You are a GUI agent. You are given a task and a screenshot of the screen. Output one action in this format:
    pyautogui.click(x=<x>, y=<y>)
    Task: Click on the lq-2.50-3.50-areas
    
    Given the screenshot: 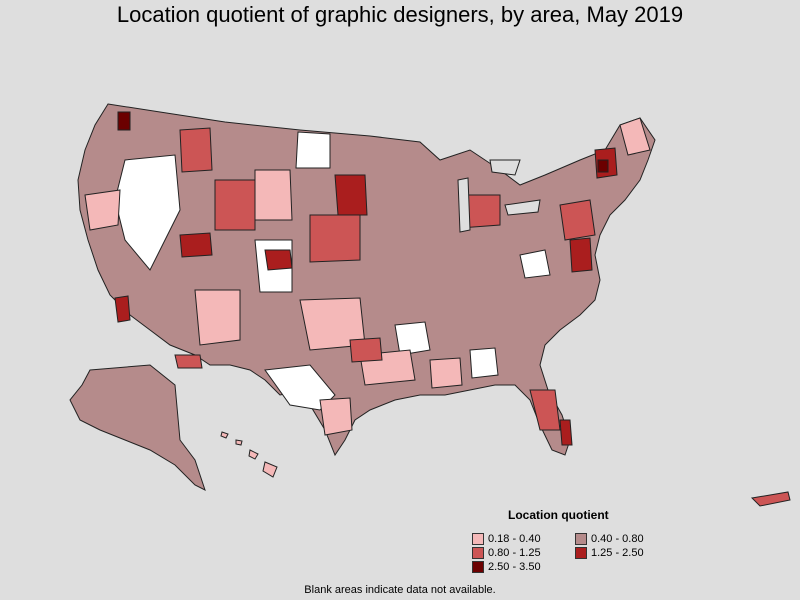 What is the action you would take?
    pyautogui.click(x=363, y=142)
    